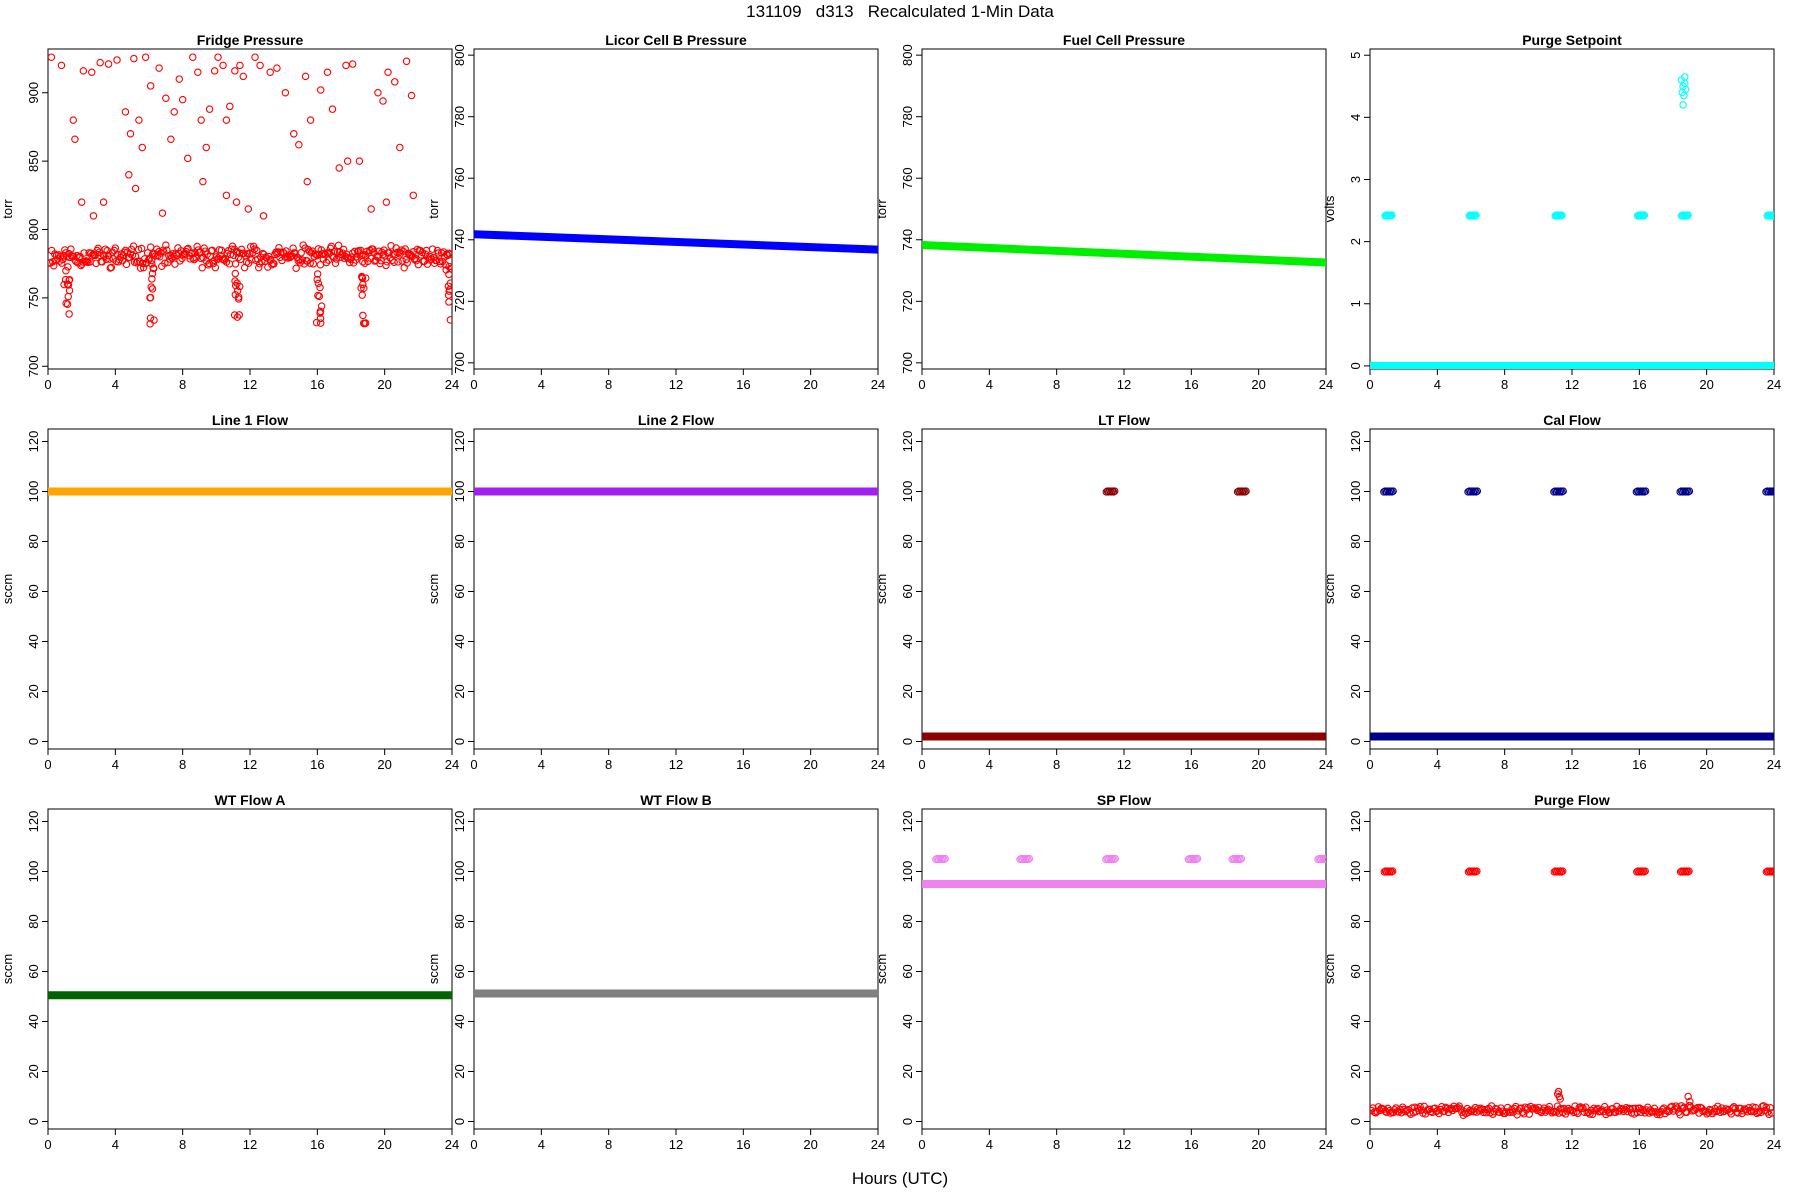  Describe the element at coordinates (33, 161) in the screenshot. I see `y-tick-label: 850` at that location.